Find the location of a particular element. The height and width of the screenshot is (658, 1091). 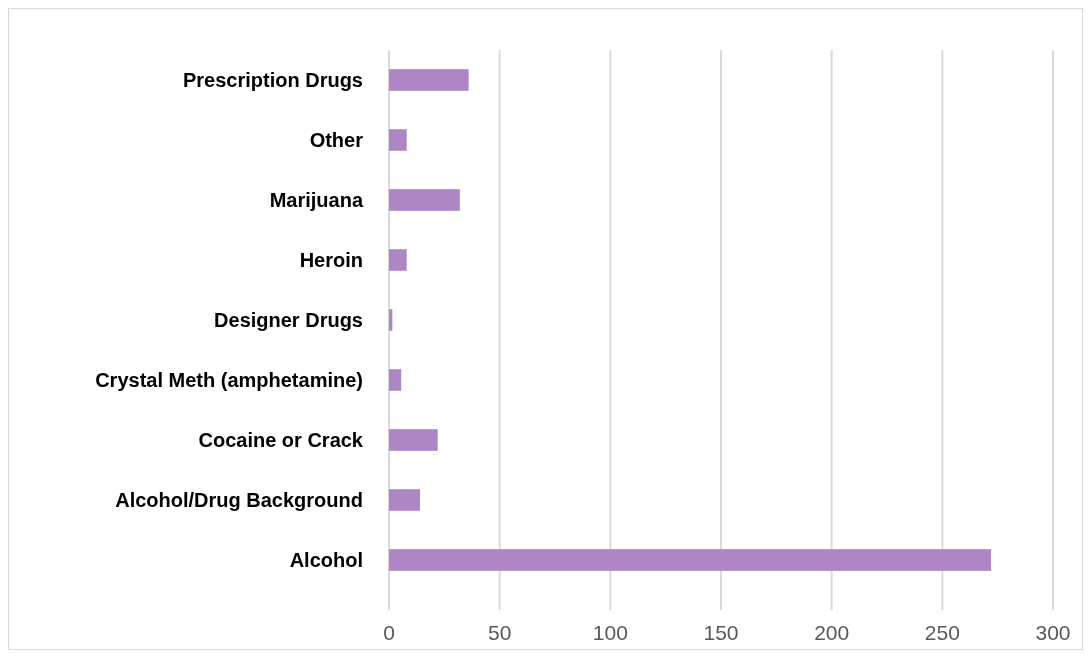

x-tick-label: 50 is located at coordinates (499, 632).